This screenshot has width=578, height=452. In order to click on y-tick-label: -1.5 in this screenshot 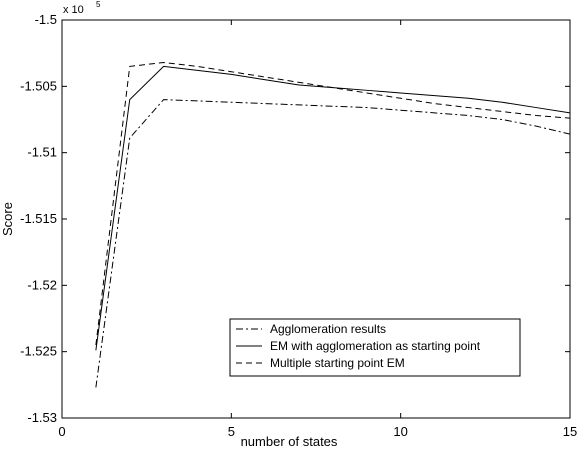, I will do `click(46, 19)`.